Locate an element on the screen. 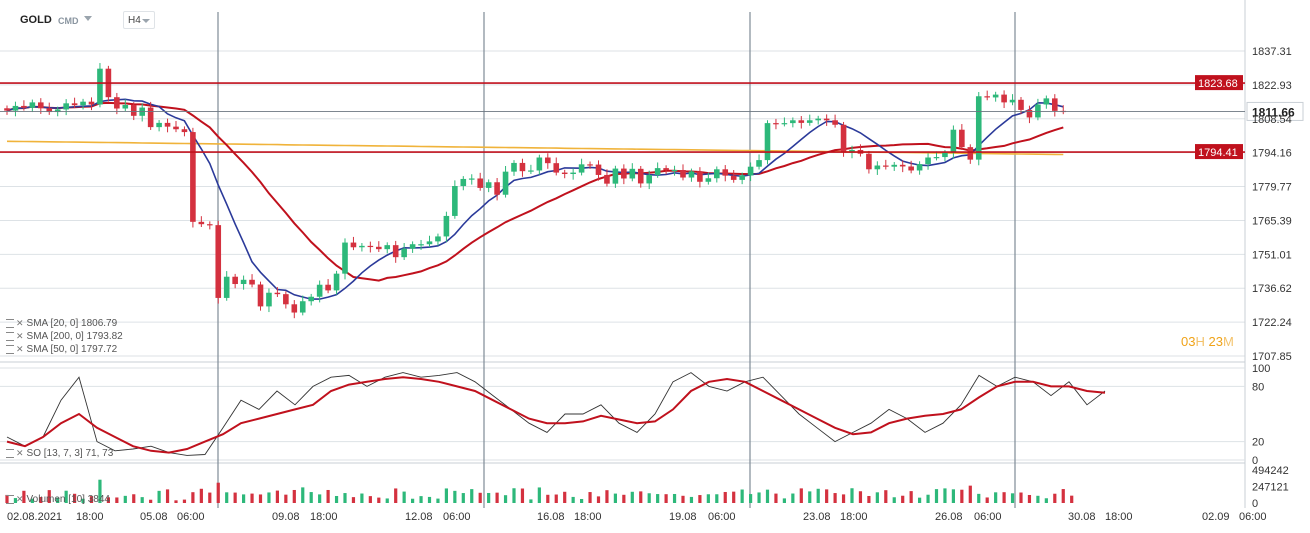  legend-volume: ✕ Volumen [10] 3844 is located at coordinates (58, 499).